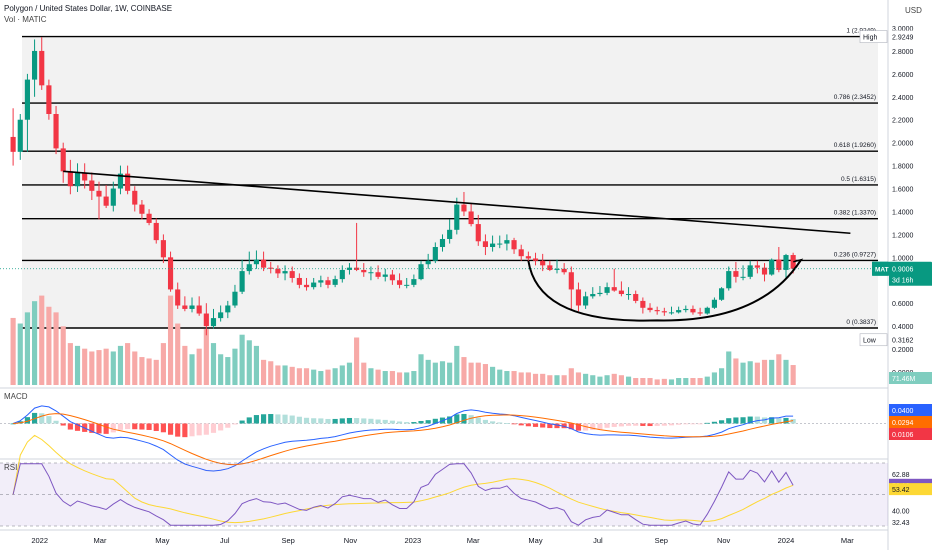 This screenshot has height=550, width=932. Describe the element at coordinates (913, 10) in the screenshot. I see `currency-label: USD` at that location.